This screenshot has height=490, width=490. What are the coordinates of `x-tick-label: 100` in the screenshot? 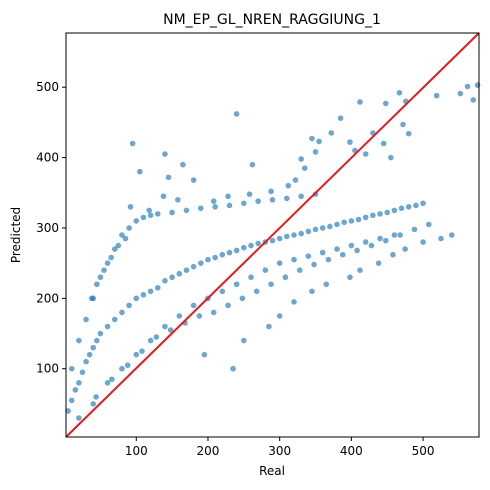 It's located at (136, 451).